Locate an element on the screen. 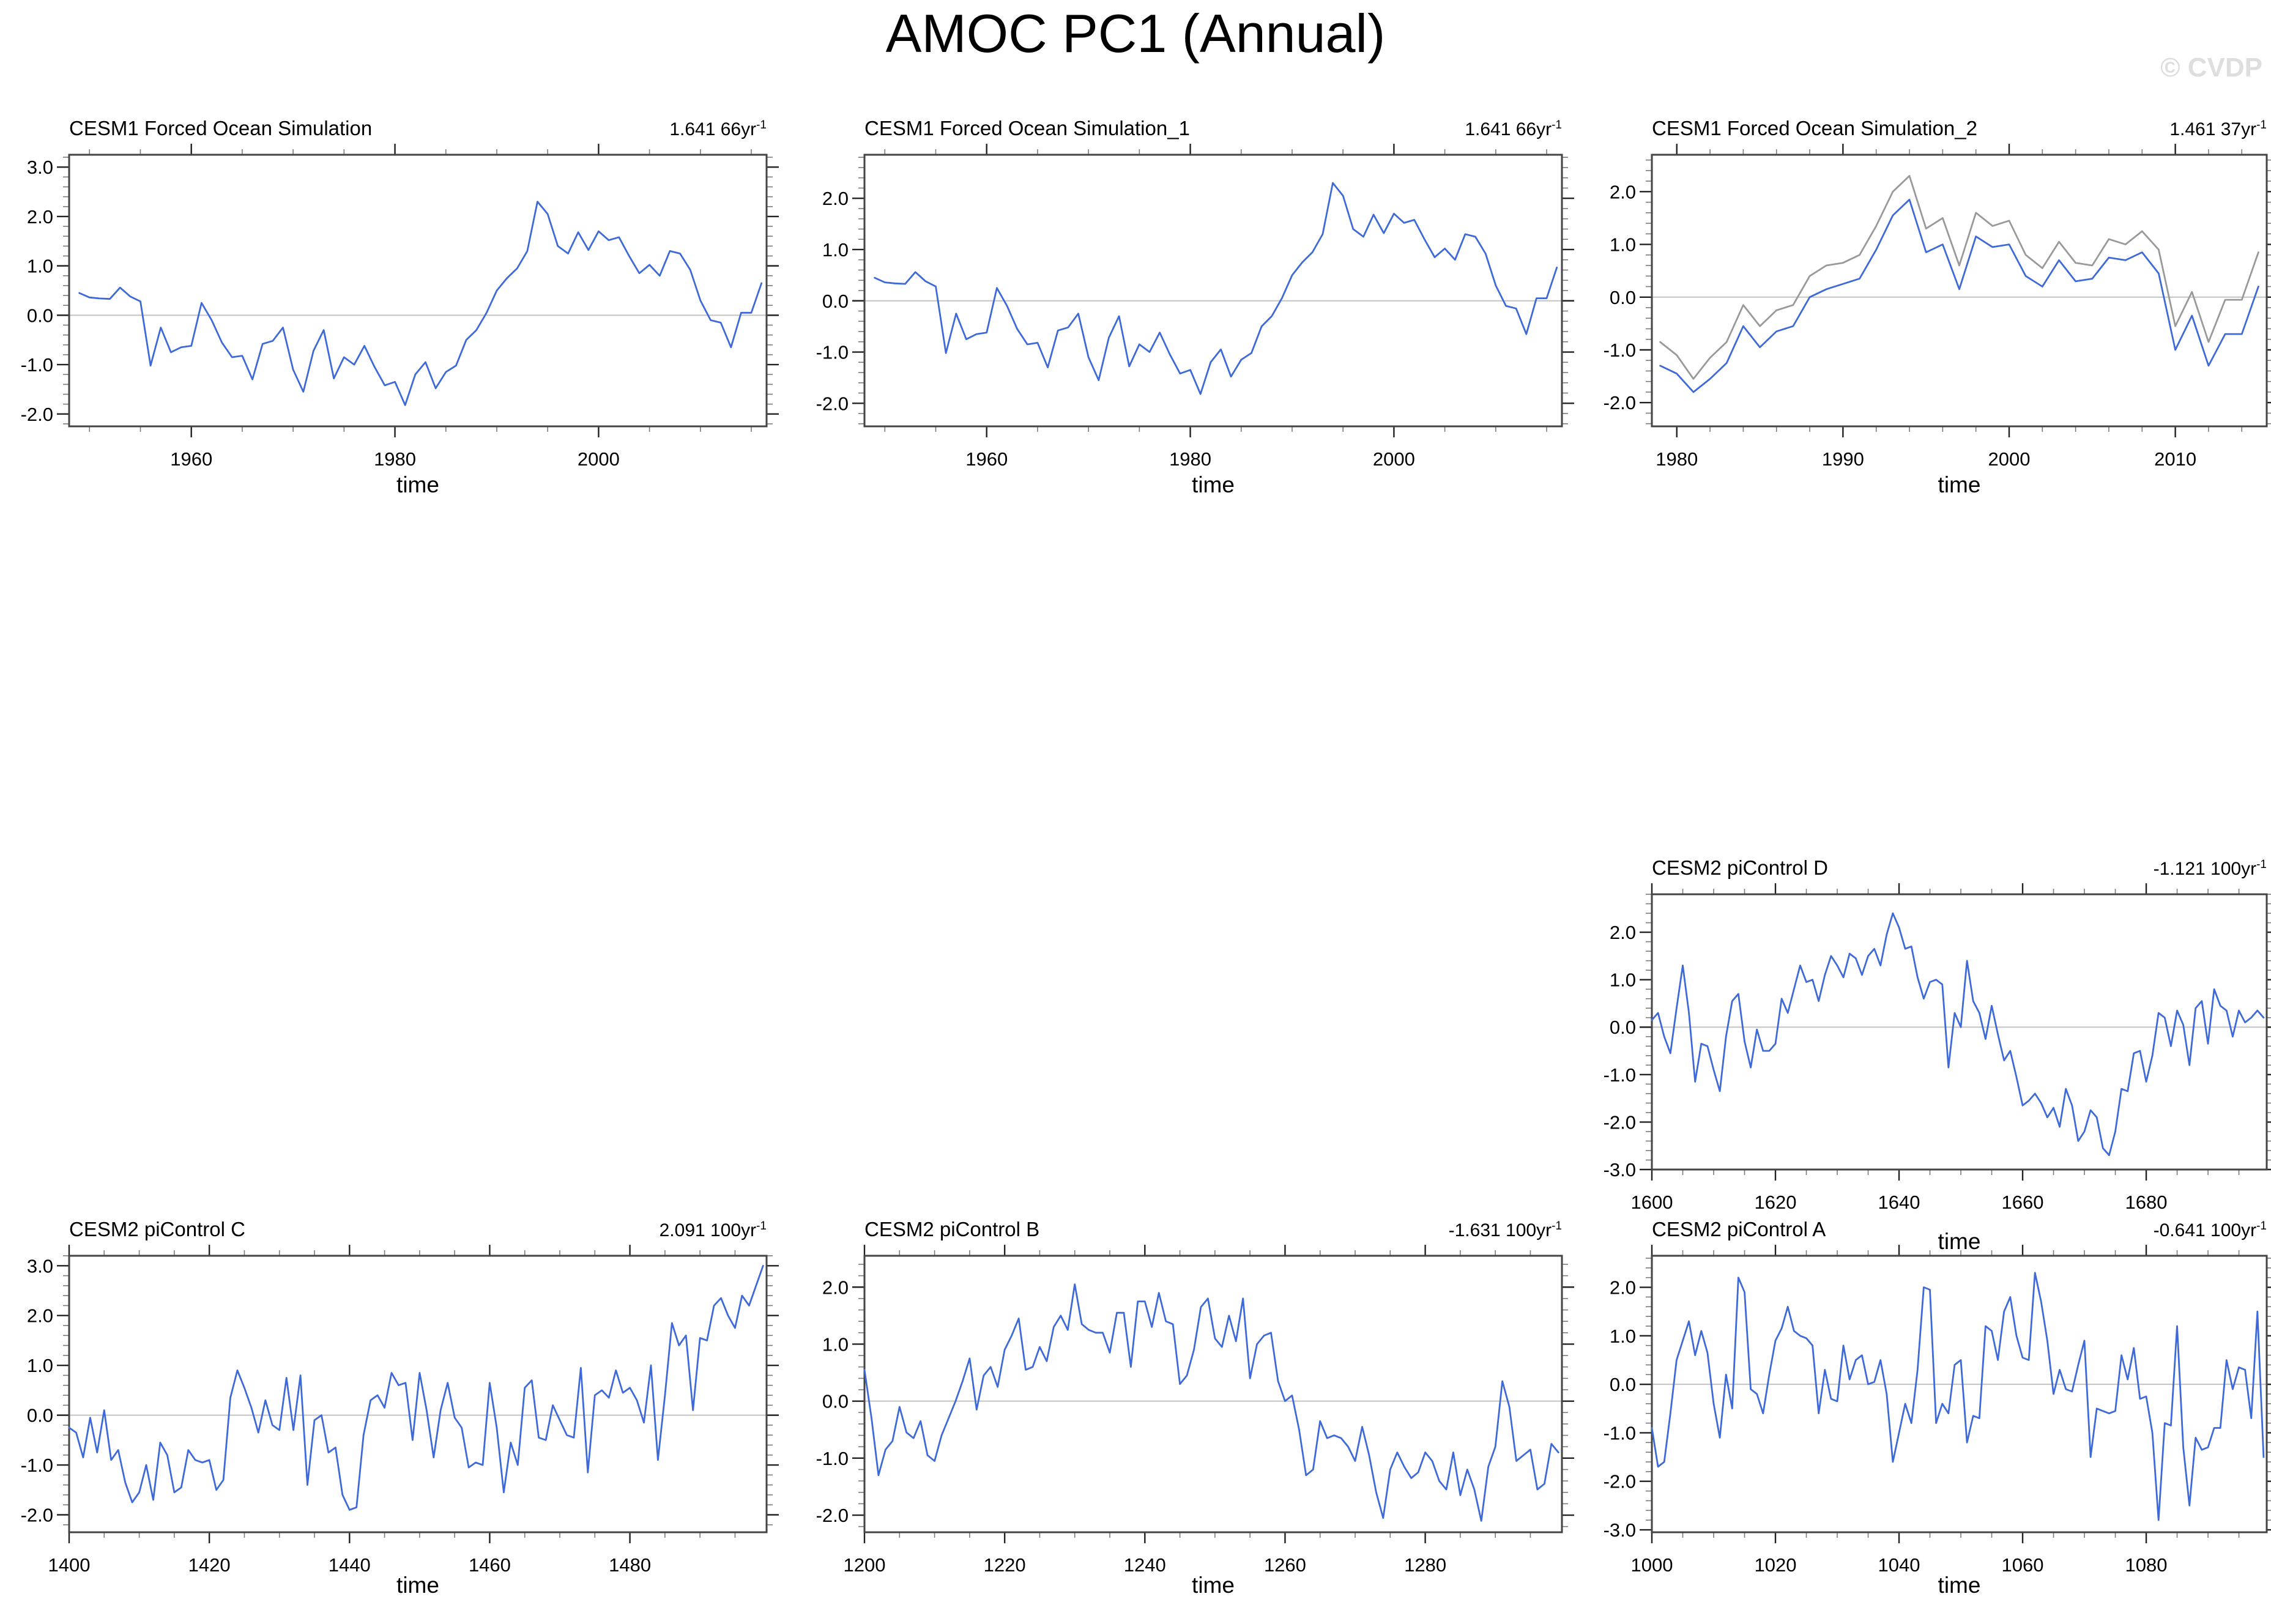 This screenshot has width=2271, height=1624. panel-title: CESM1 Forced Ocean Simulation_1 is located at coordinates (1027, 128).